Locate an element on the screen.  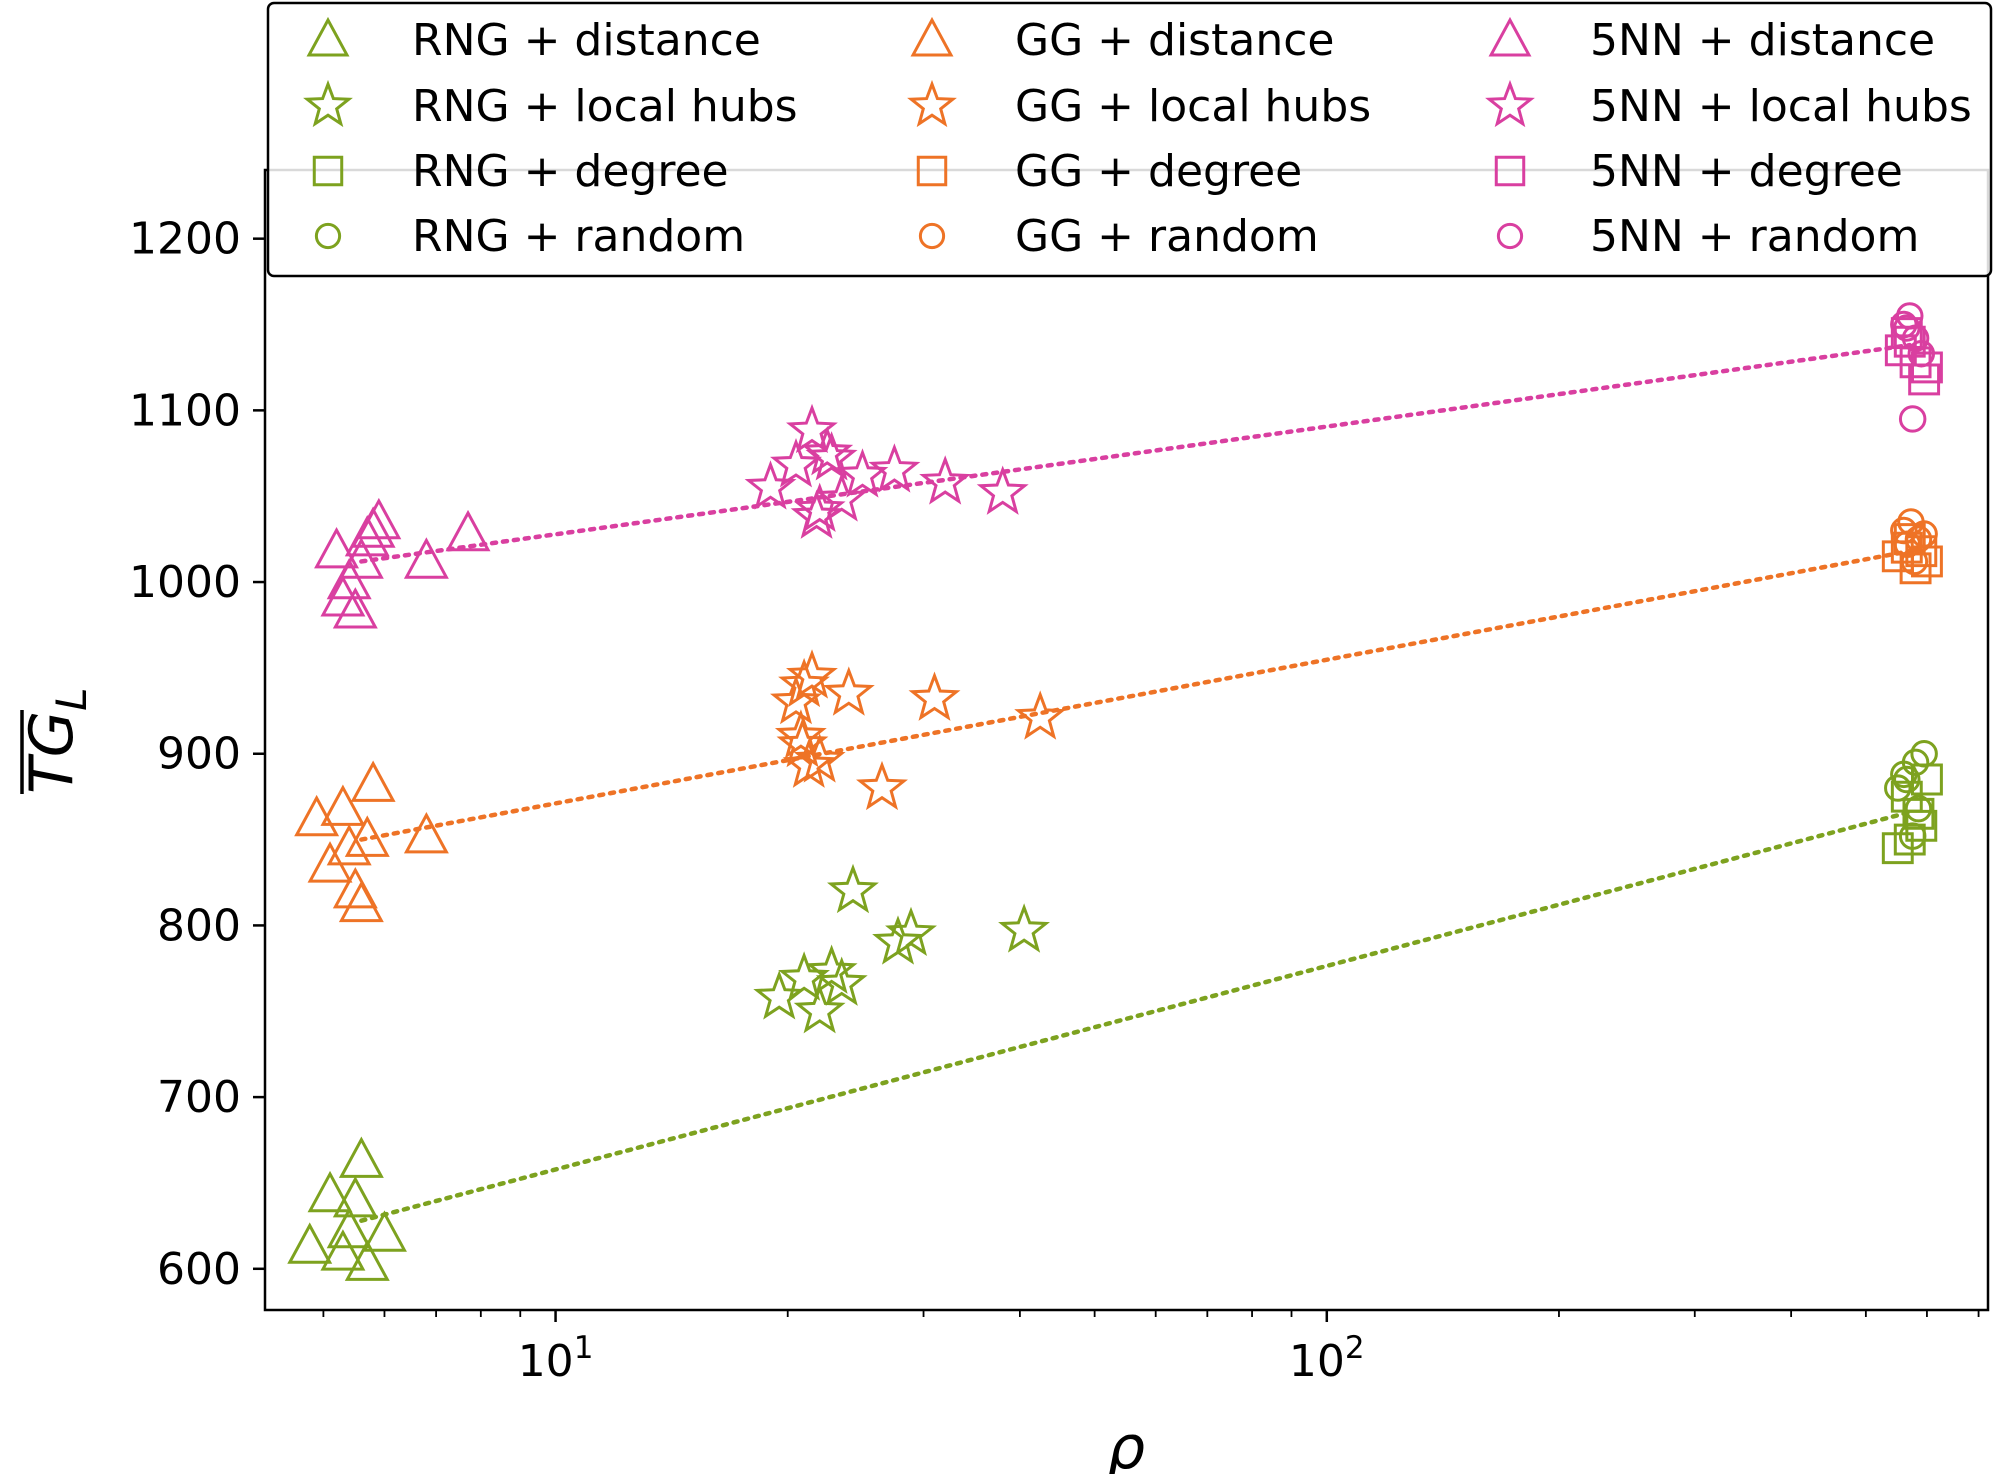
x-tick-label: 10¹ is located at coordinates (556, 1358).